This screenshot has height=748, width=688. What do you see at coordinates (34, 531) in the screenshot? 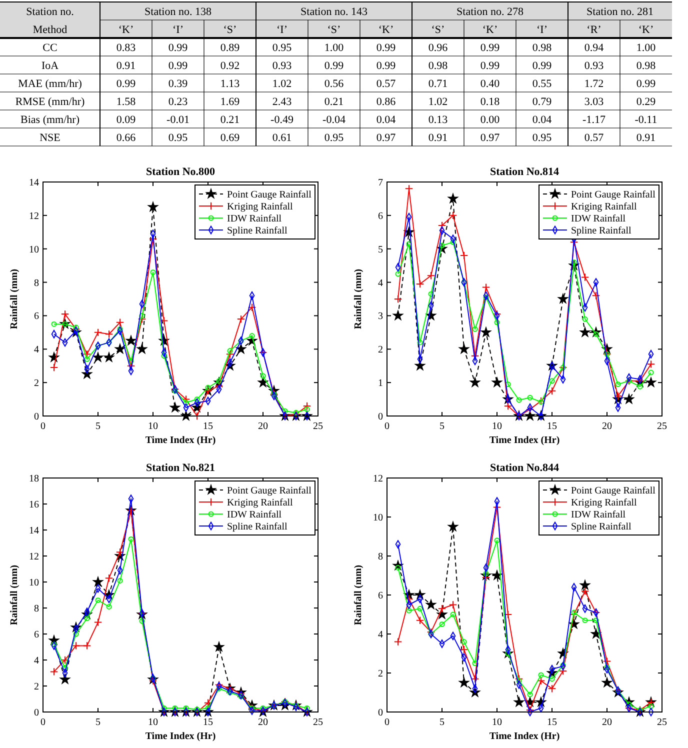
I see `y-tick-label: 14` at bounding box center [34, 531].